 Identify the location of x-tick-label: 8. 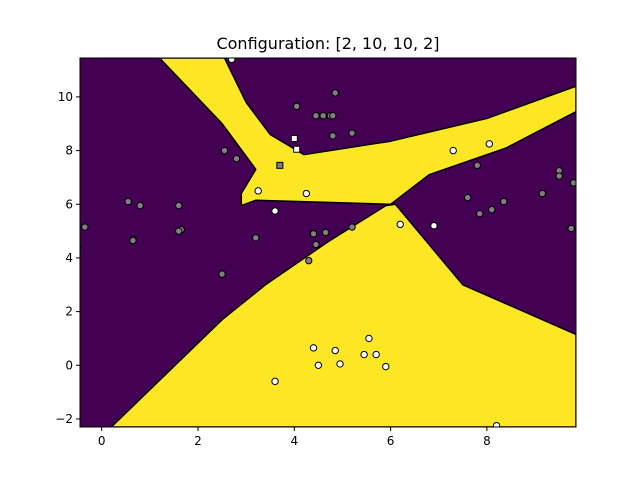
(487, 441).